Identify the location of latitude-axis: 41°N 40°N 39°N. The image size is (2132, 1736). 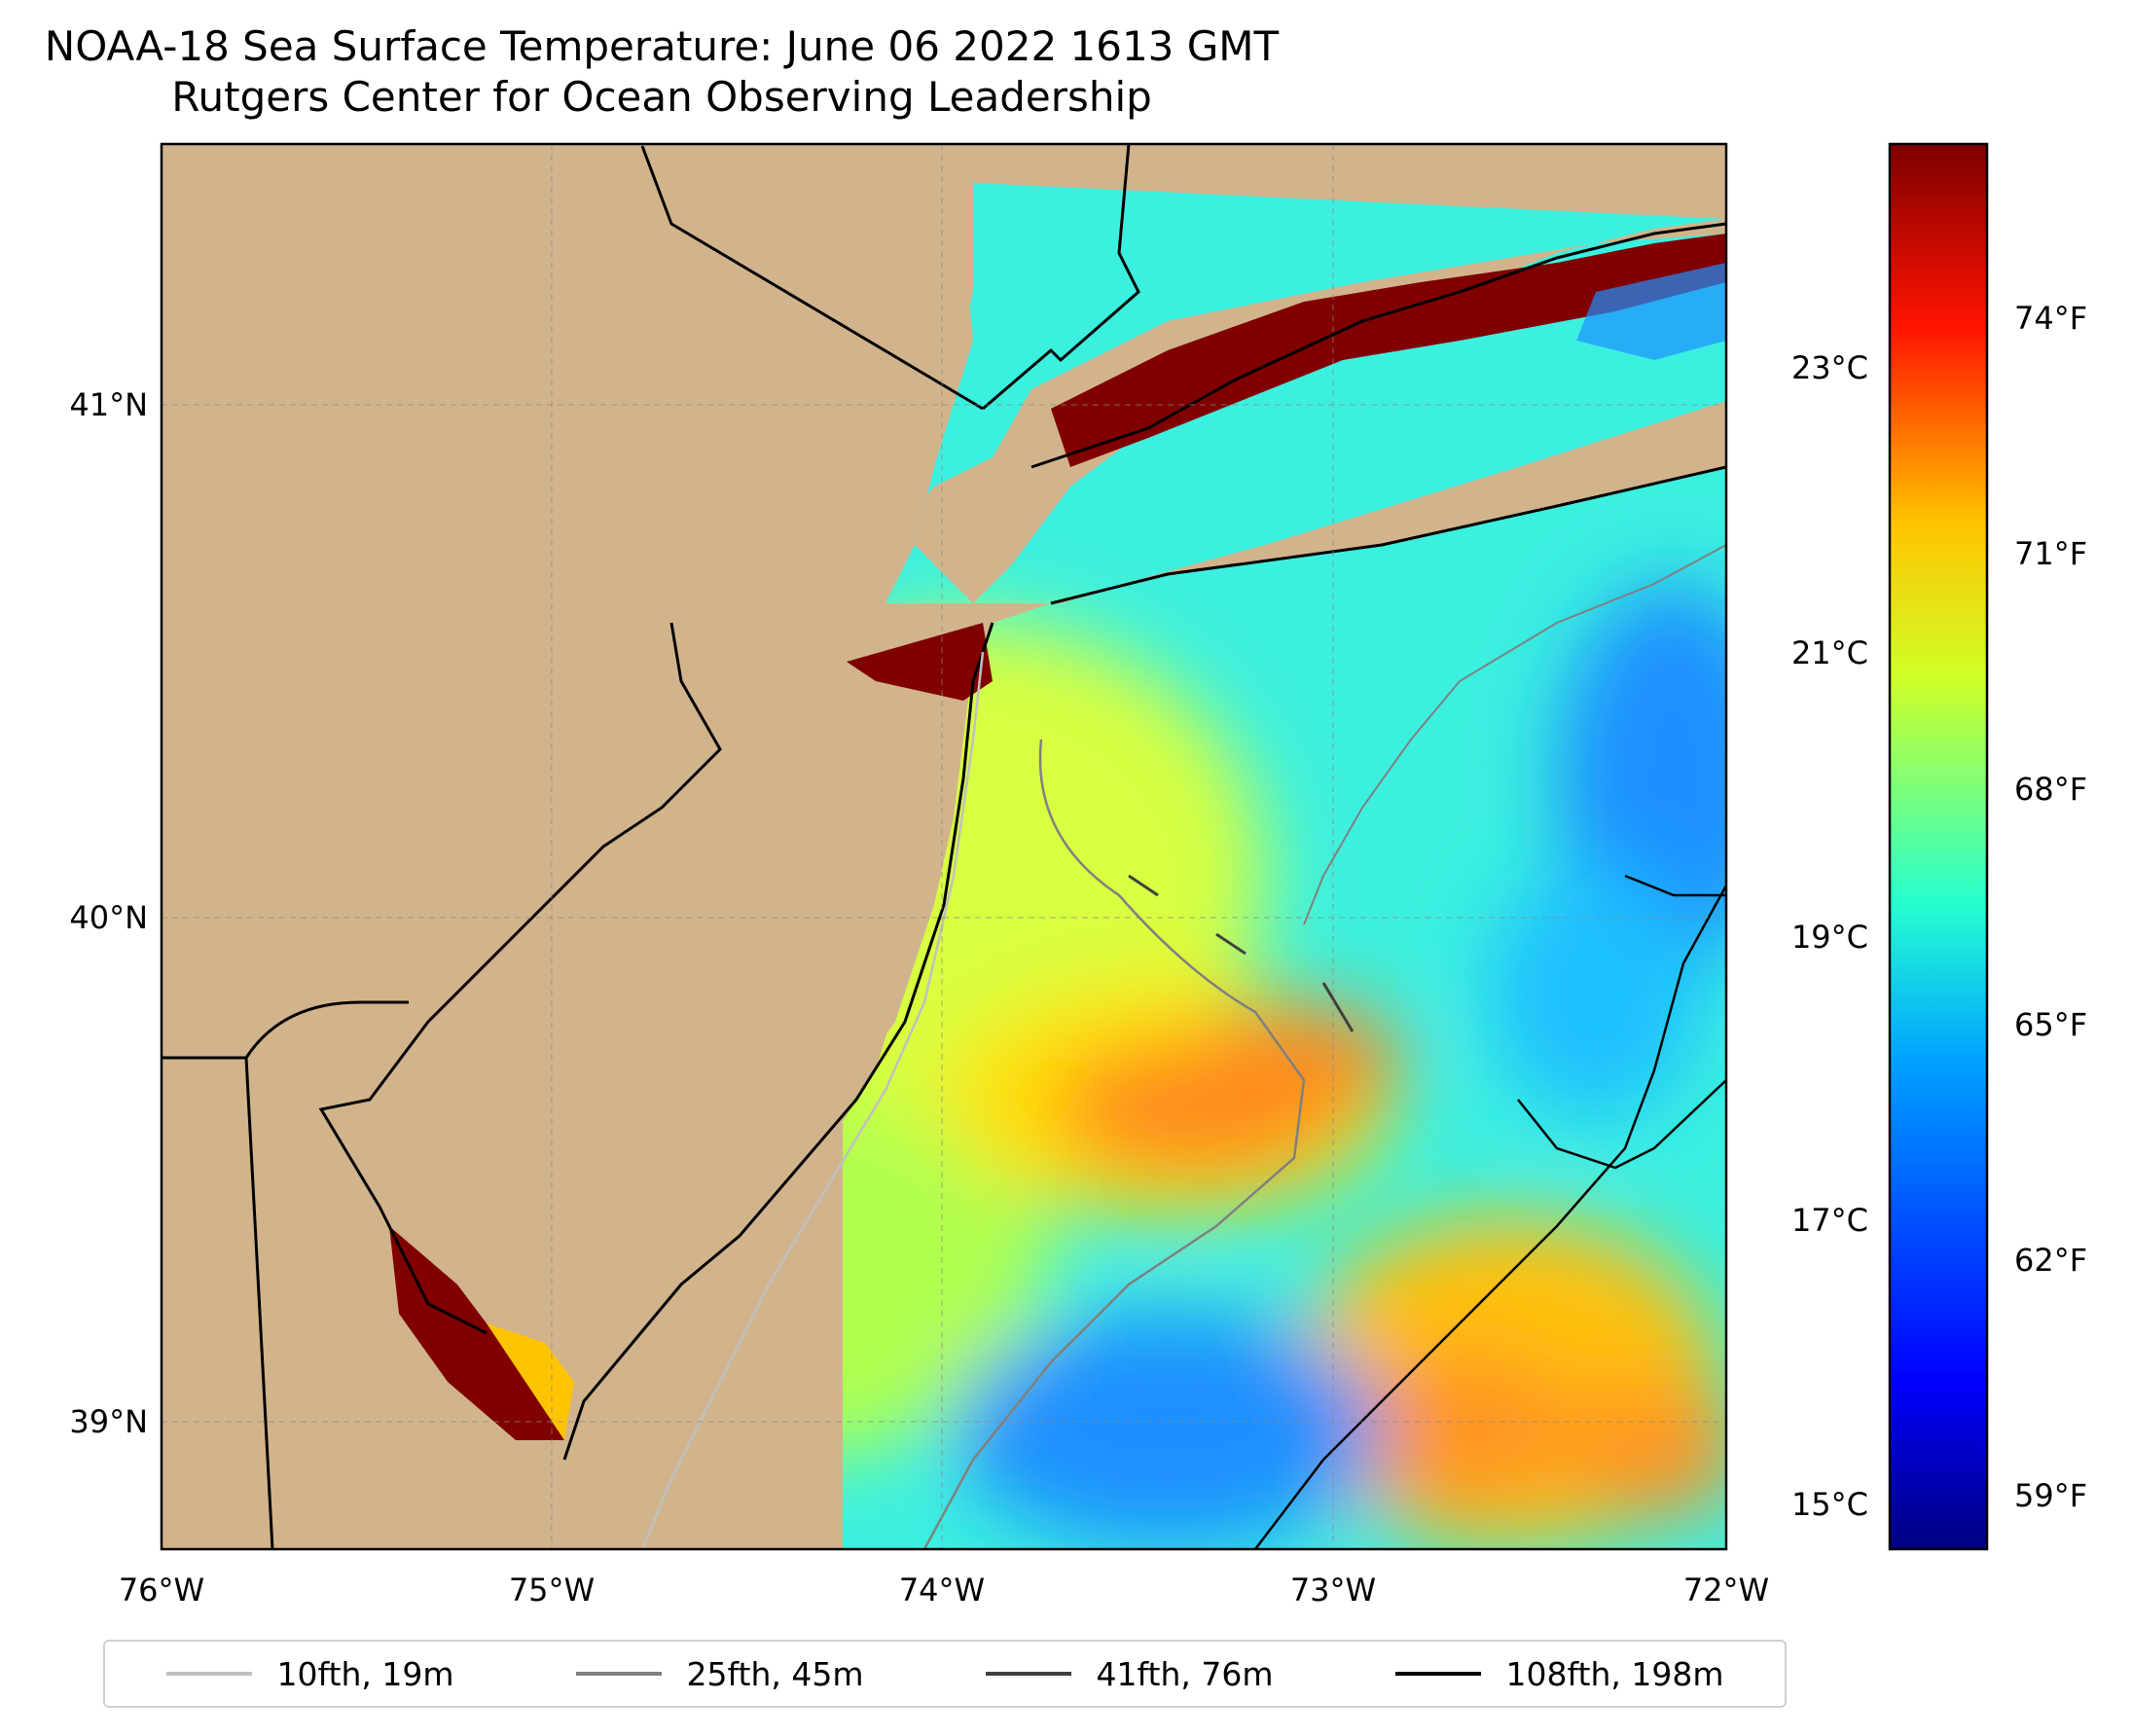
(108, 913).